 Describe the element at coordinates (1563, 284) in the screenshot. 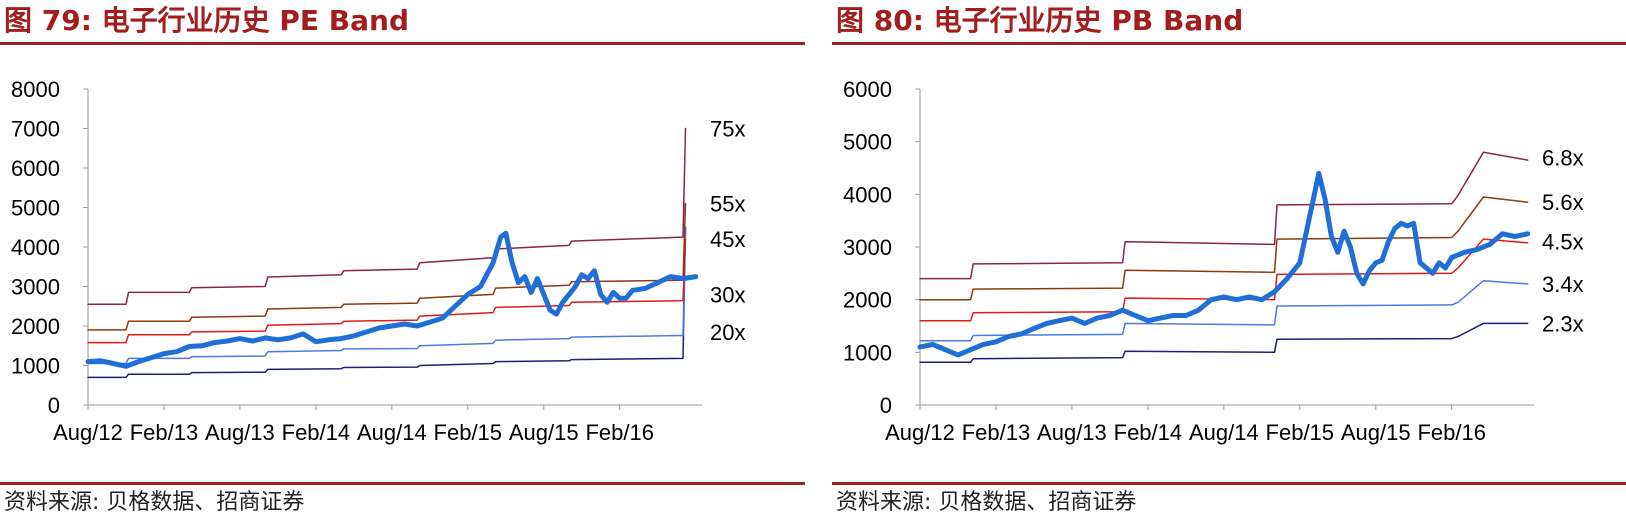

I see `band-label: 3.4x` at that location.